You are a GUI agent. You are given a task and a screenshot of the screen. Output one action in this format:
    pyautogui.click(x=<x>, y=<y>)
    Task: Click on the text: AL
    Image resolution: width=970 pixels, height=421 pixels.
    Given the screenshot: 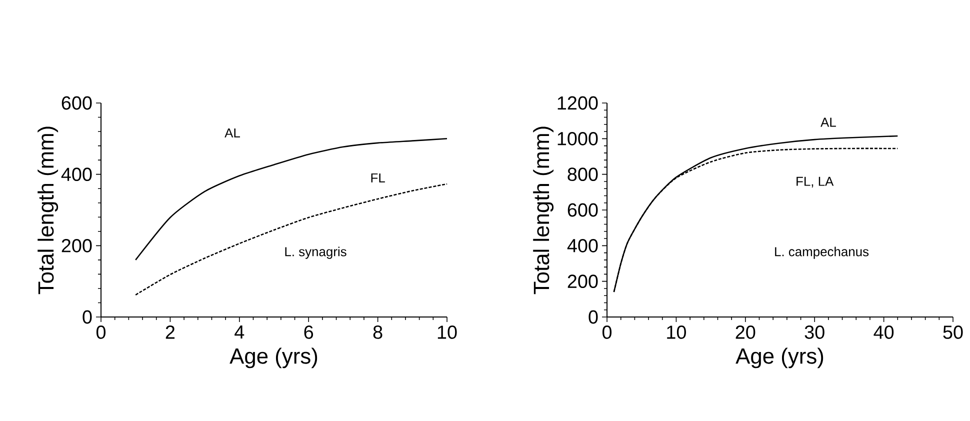 What is the action you would take?
    pyautogui.click(x=232, y=133)
    